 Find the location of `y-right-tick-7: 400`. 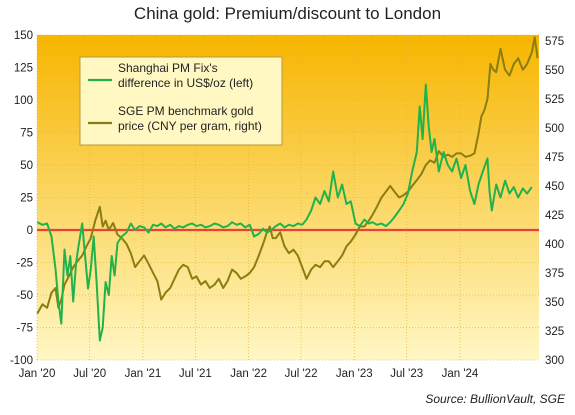

y-right-tick-7: 400 is located at coordinates (554, 245).